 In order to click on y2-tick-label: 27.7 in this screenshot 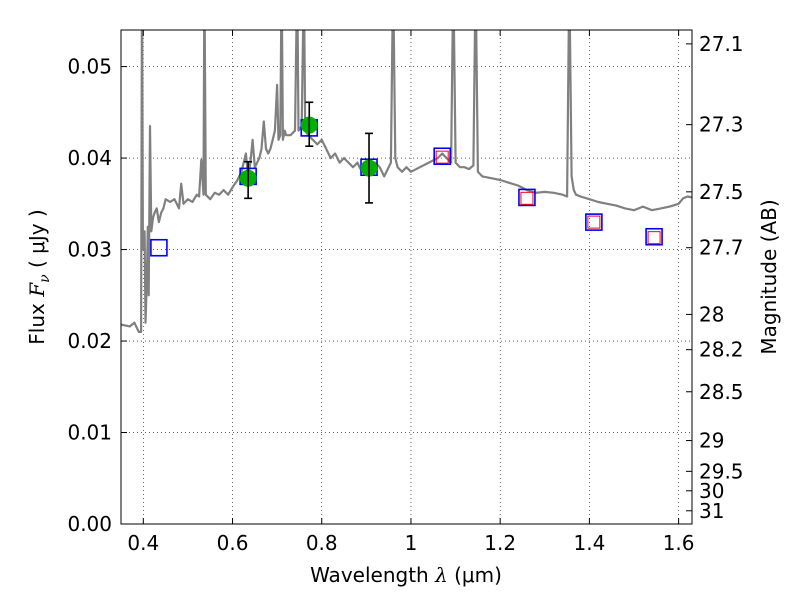, I will do `click(721, 248)`.